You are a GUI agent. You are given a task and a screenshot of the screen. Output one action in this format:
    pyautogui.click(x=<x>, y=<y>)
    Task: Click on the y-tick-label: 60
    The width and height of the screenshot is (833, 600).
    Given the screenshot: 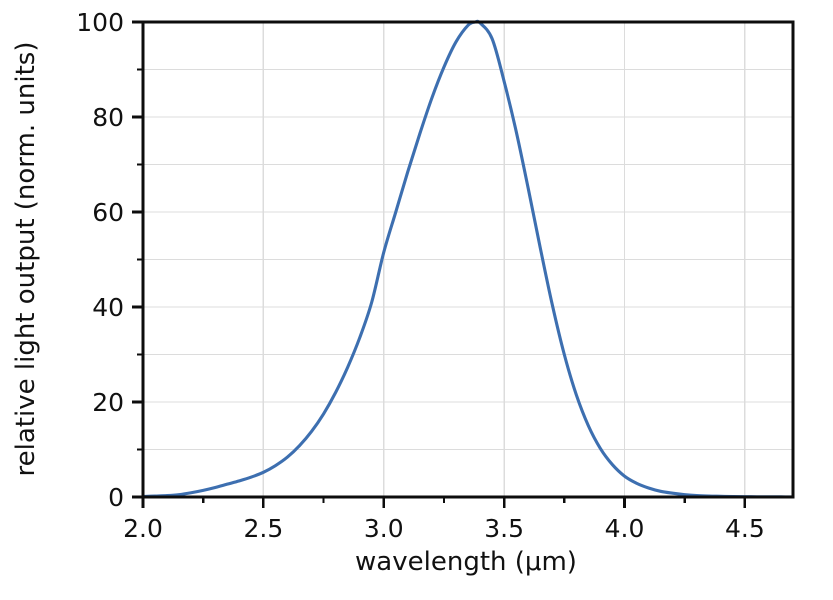 What is the action you would take?
    pyautogui.click(x=108, y=212)
    